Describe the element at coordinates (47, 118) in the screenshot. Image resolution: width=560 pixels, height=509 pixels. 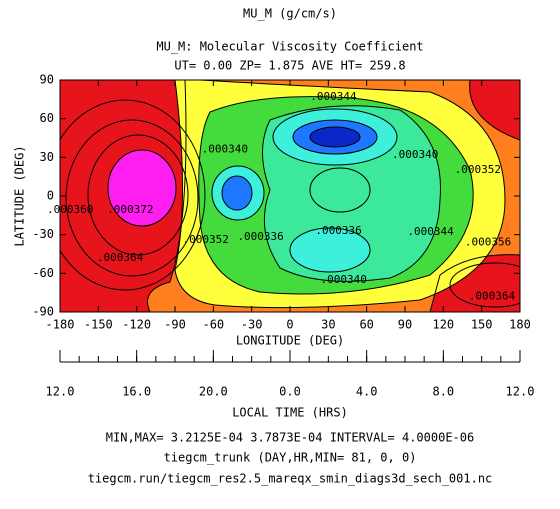
I see `y-tick-label: 60` at that location.